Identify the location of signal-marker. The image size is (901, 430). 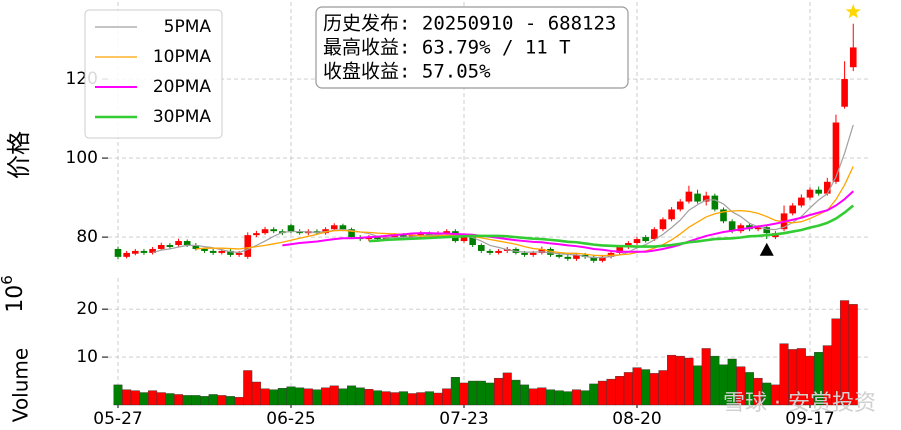
(853, 11).